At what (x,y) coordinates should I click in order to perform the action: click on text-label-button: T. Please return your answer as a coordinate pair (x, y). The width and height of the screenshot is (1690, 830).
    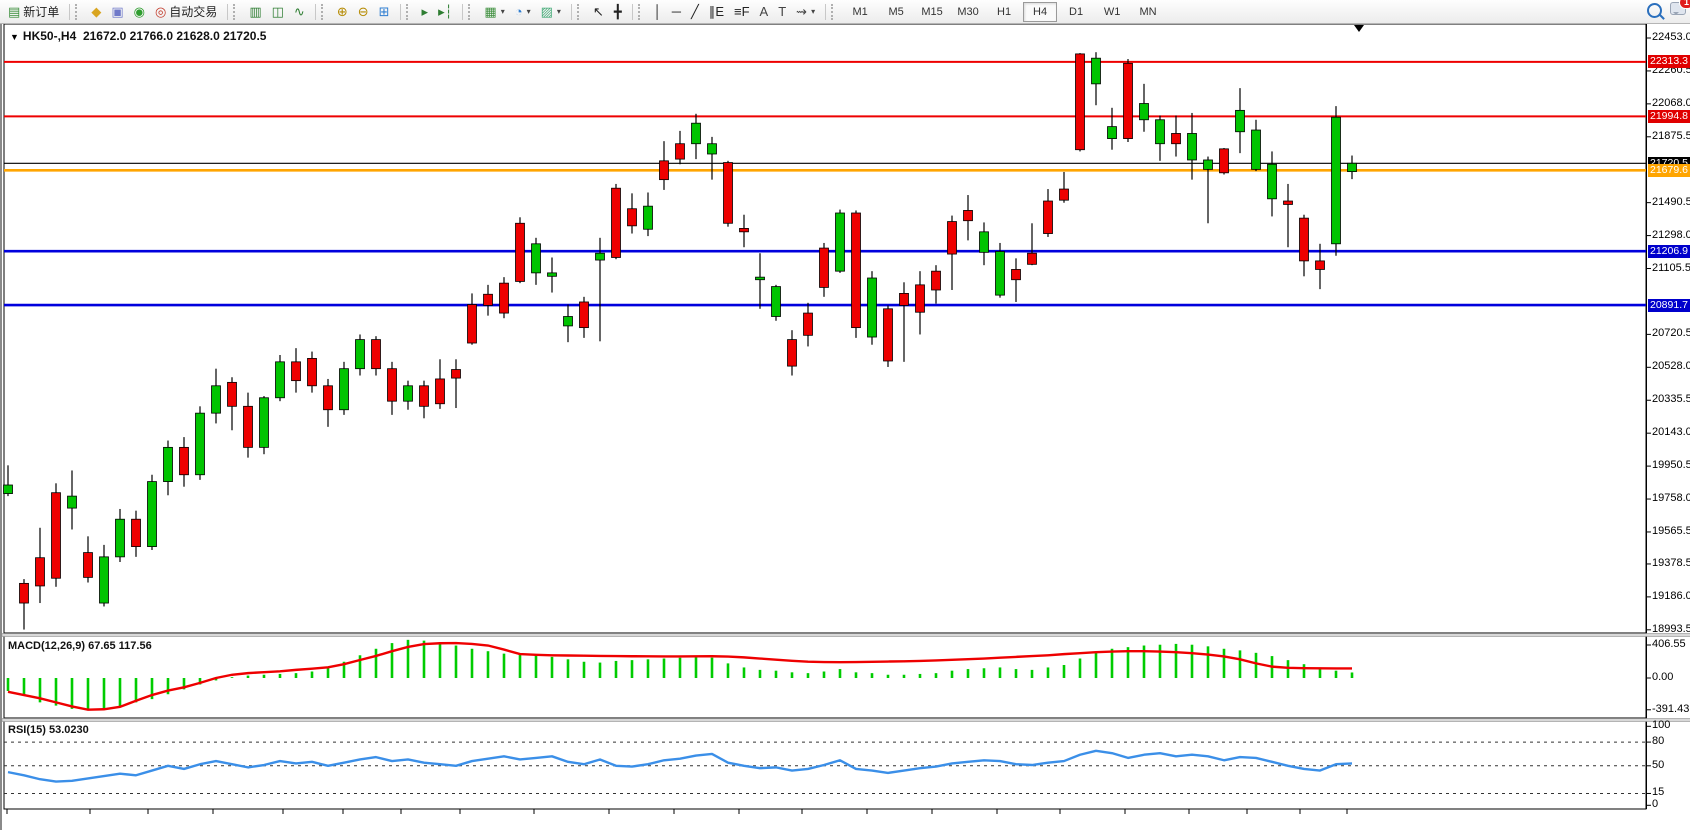
    Looking at the image, I should click on (782, 12).